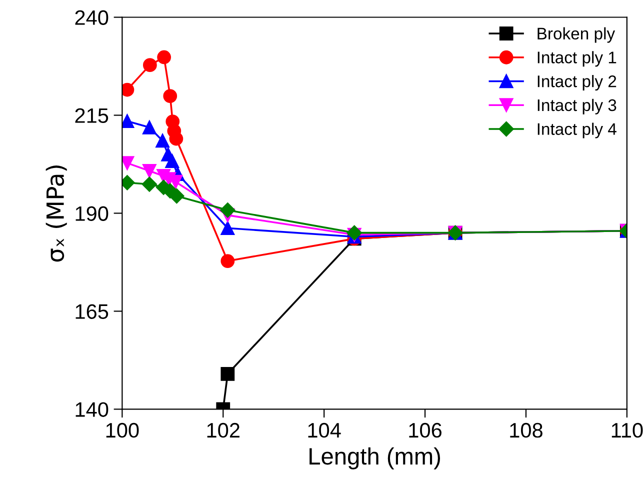  What do you see at coordinates (577, 59) in the screenshot?
I see `legend-label: Intact ply 1` at bounding box center [577, 59].